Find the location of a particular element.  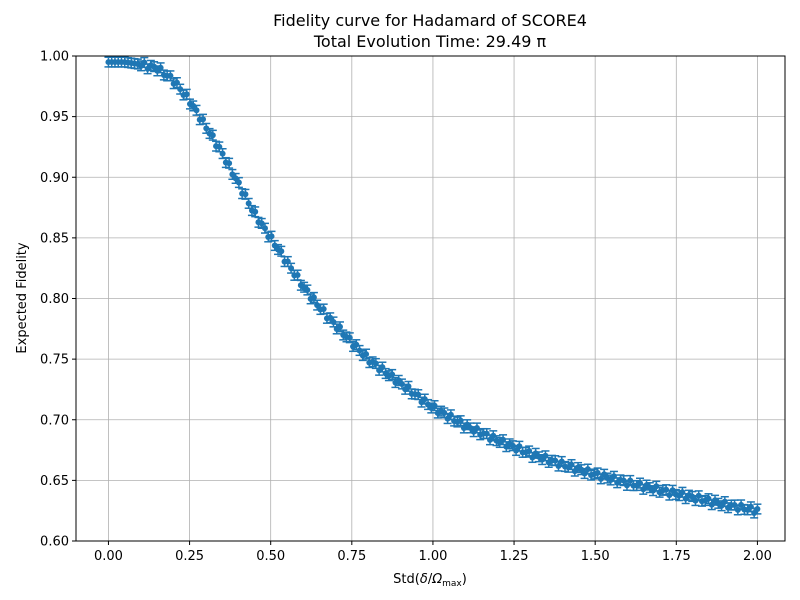

x-label-delta: δ is located at coordinates (424, 579).